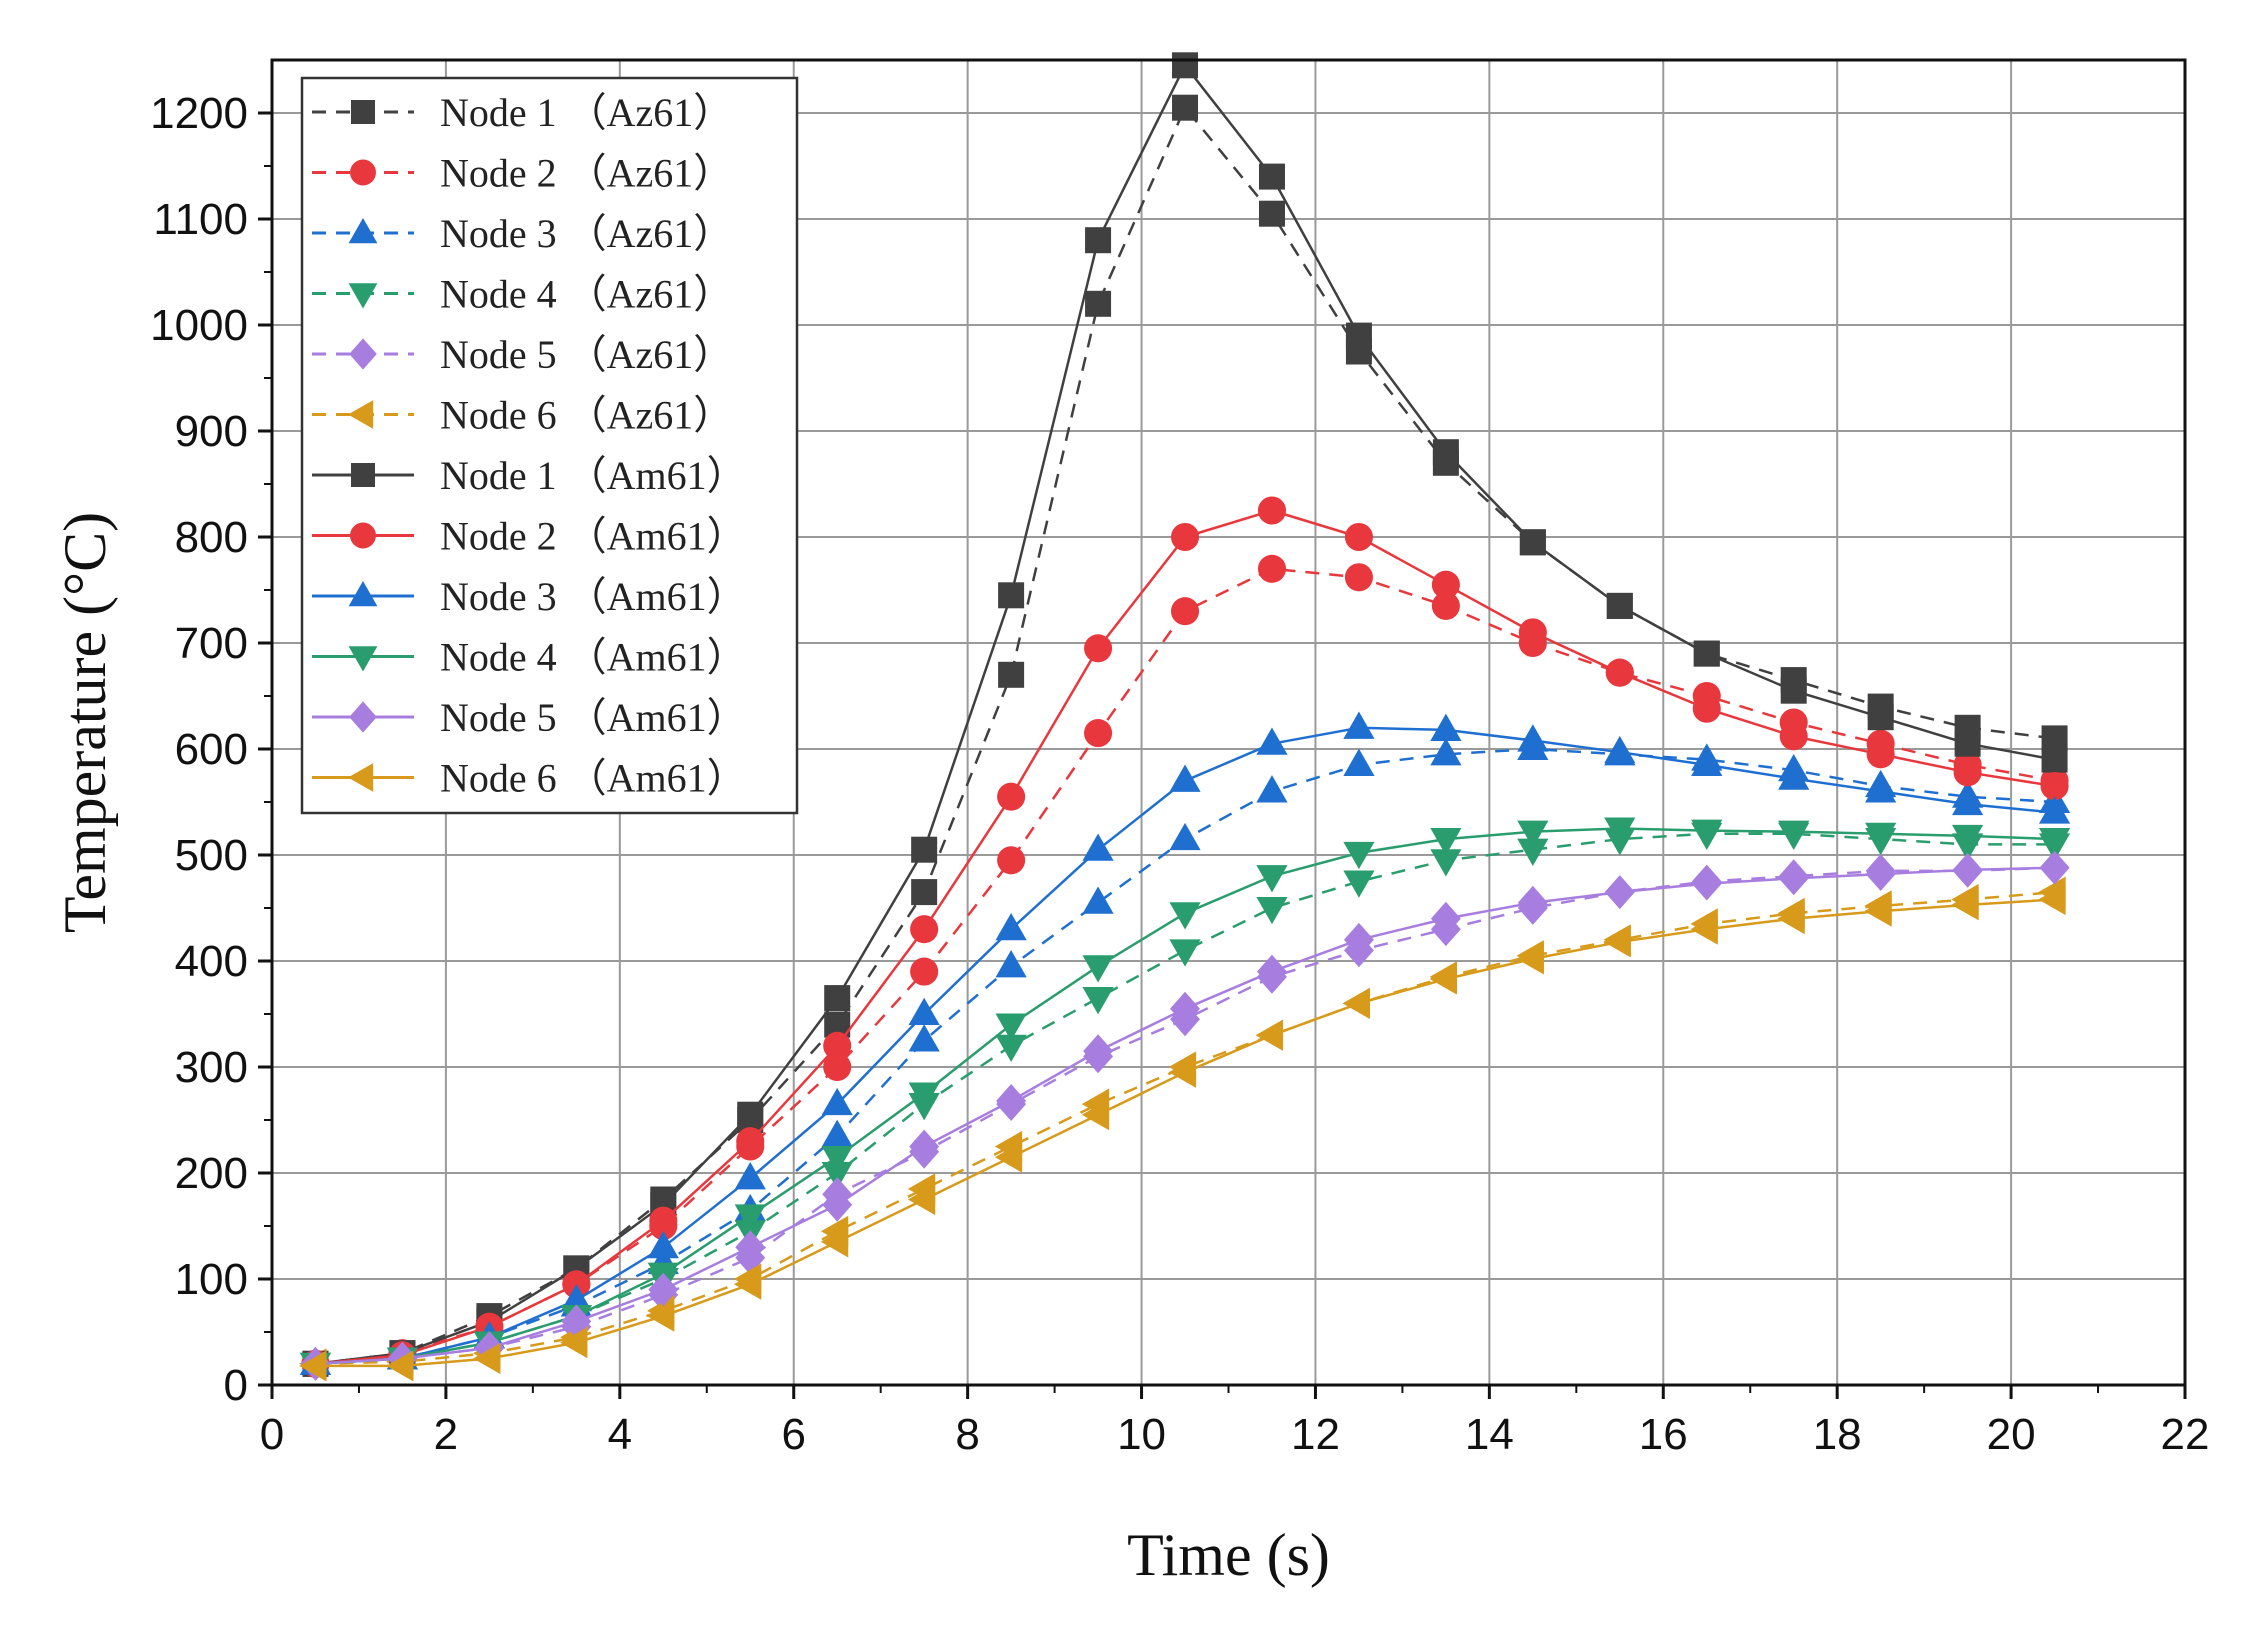 The width and height of the screenshot is (2260, 1630). Describe the element at coordinates (586, 294) in the screenshot. I see `legend-label: Node 4 （Az61）` at that location.